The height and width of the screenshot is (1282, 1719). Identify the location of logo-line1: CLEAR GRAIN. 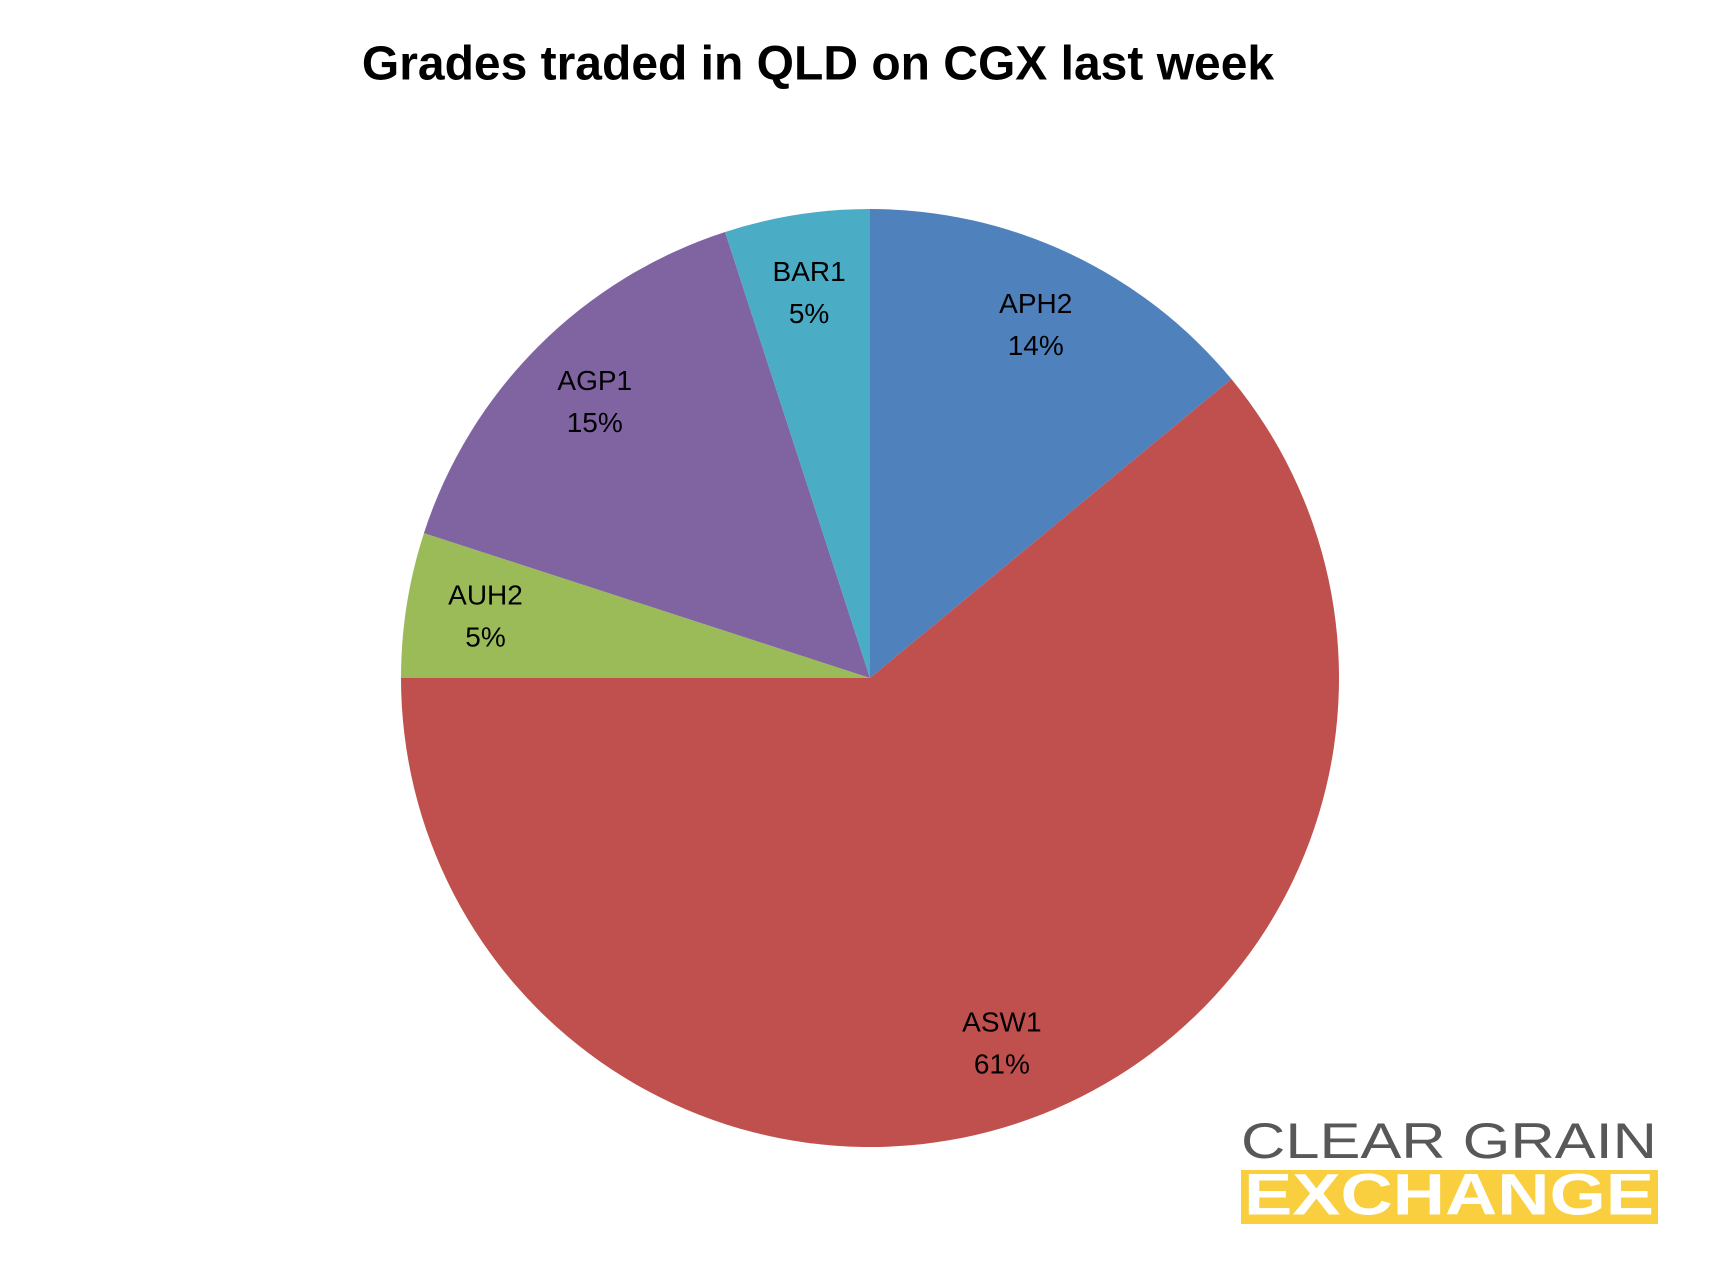
(1449, 1141).